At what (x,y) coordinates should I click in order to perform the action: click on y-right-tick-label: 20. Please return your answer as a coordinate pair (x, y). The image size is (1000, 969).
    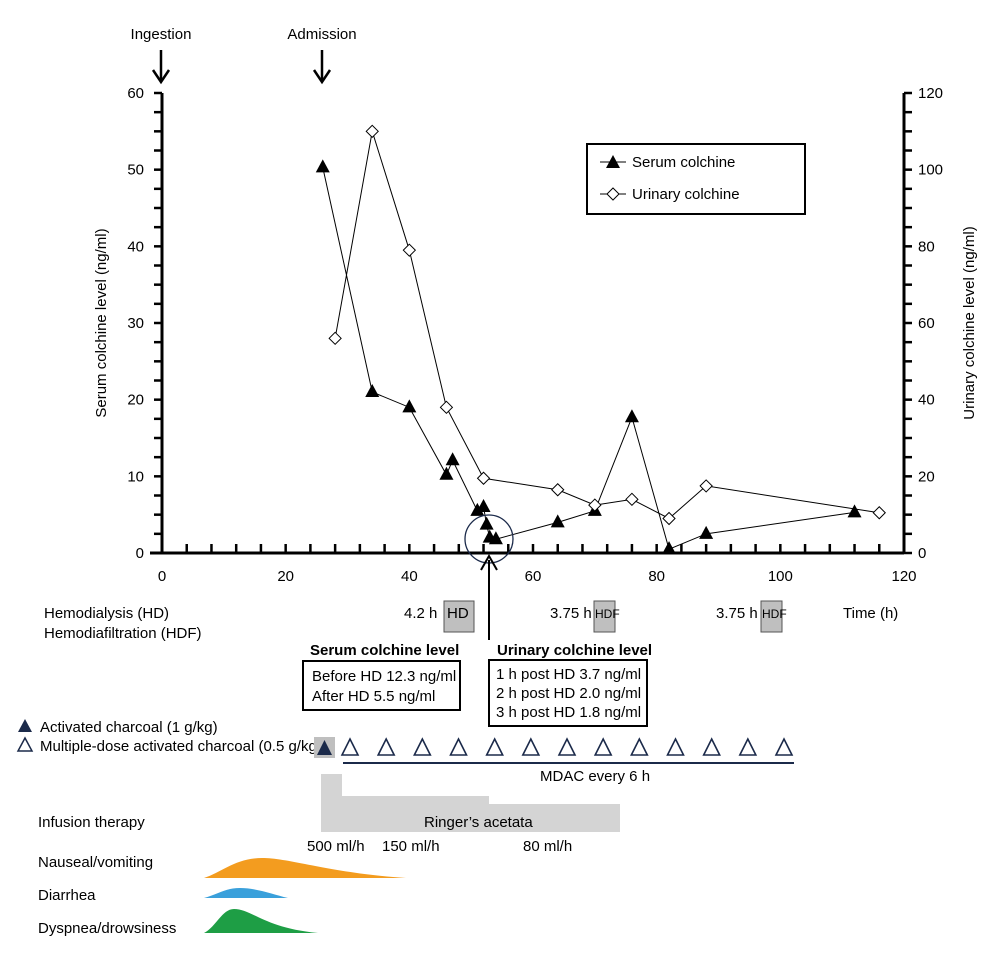
    Looking at the image, I should click on (926, 476).